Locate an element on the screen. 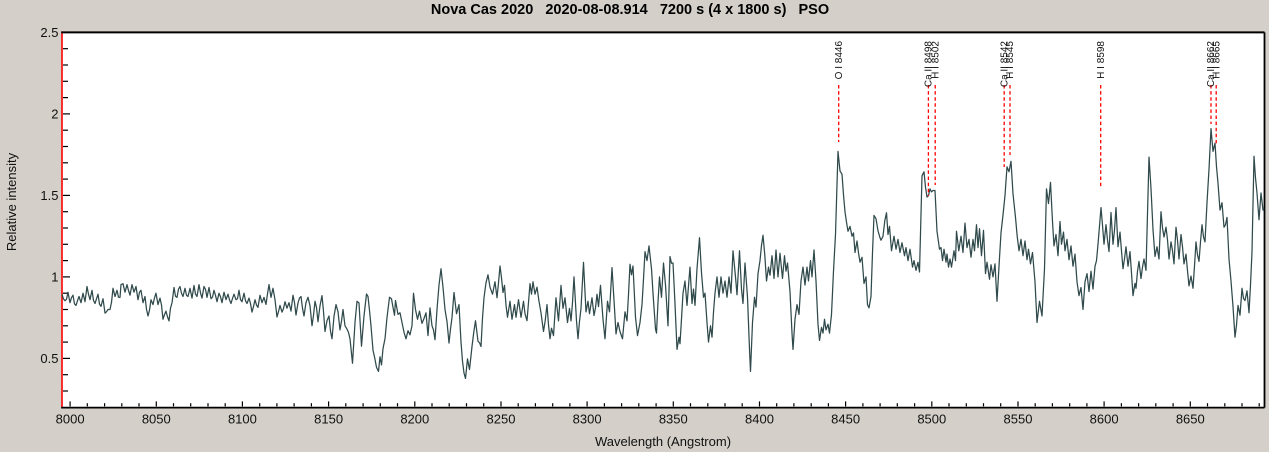  svg-text: H I 8502 is located at coordinates (935, 60).